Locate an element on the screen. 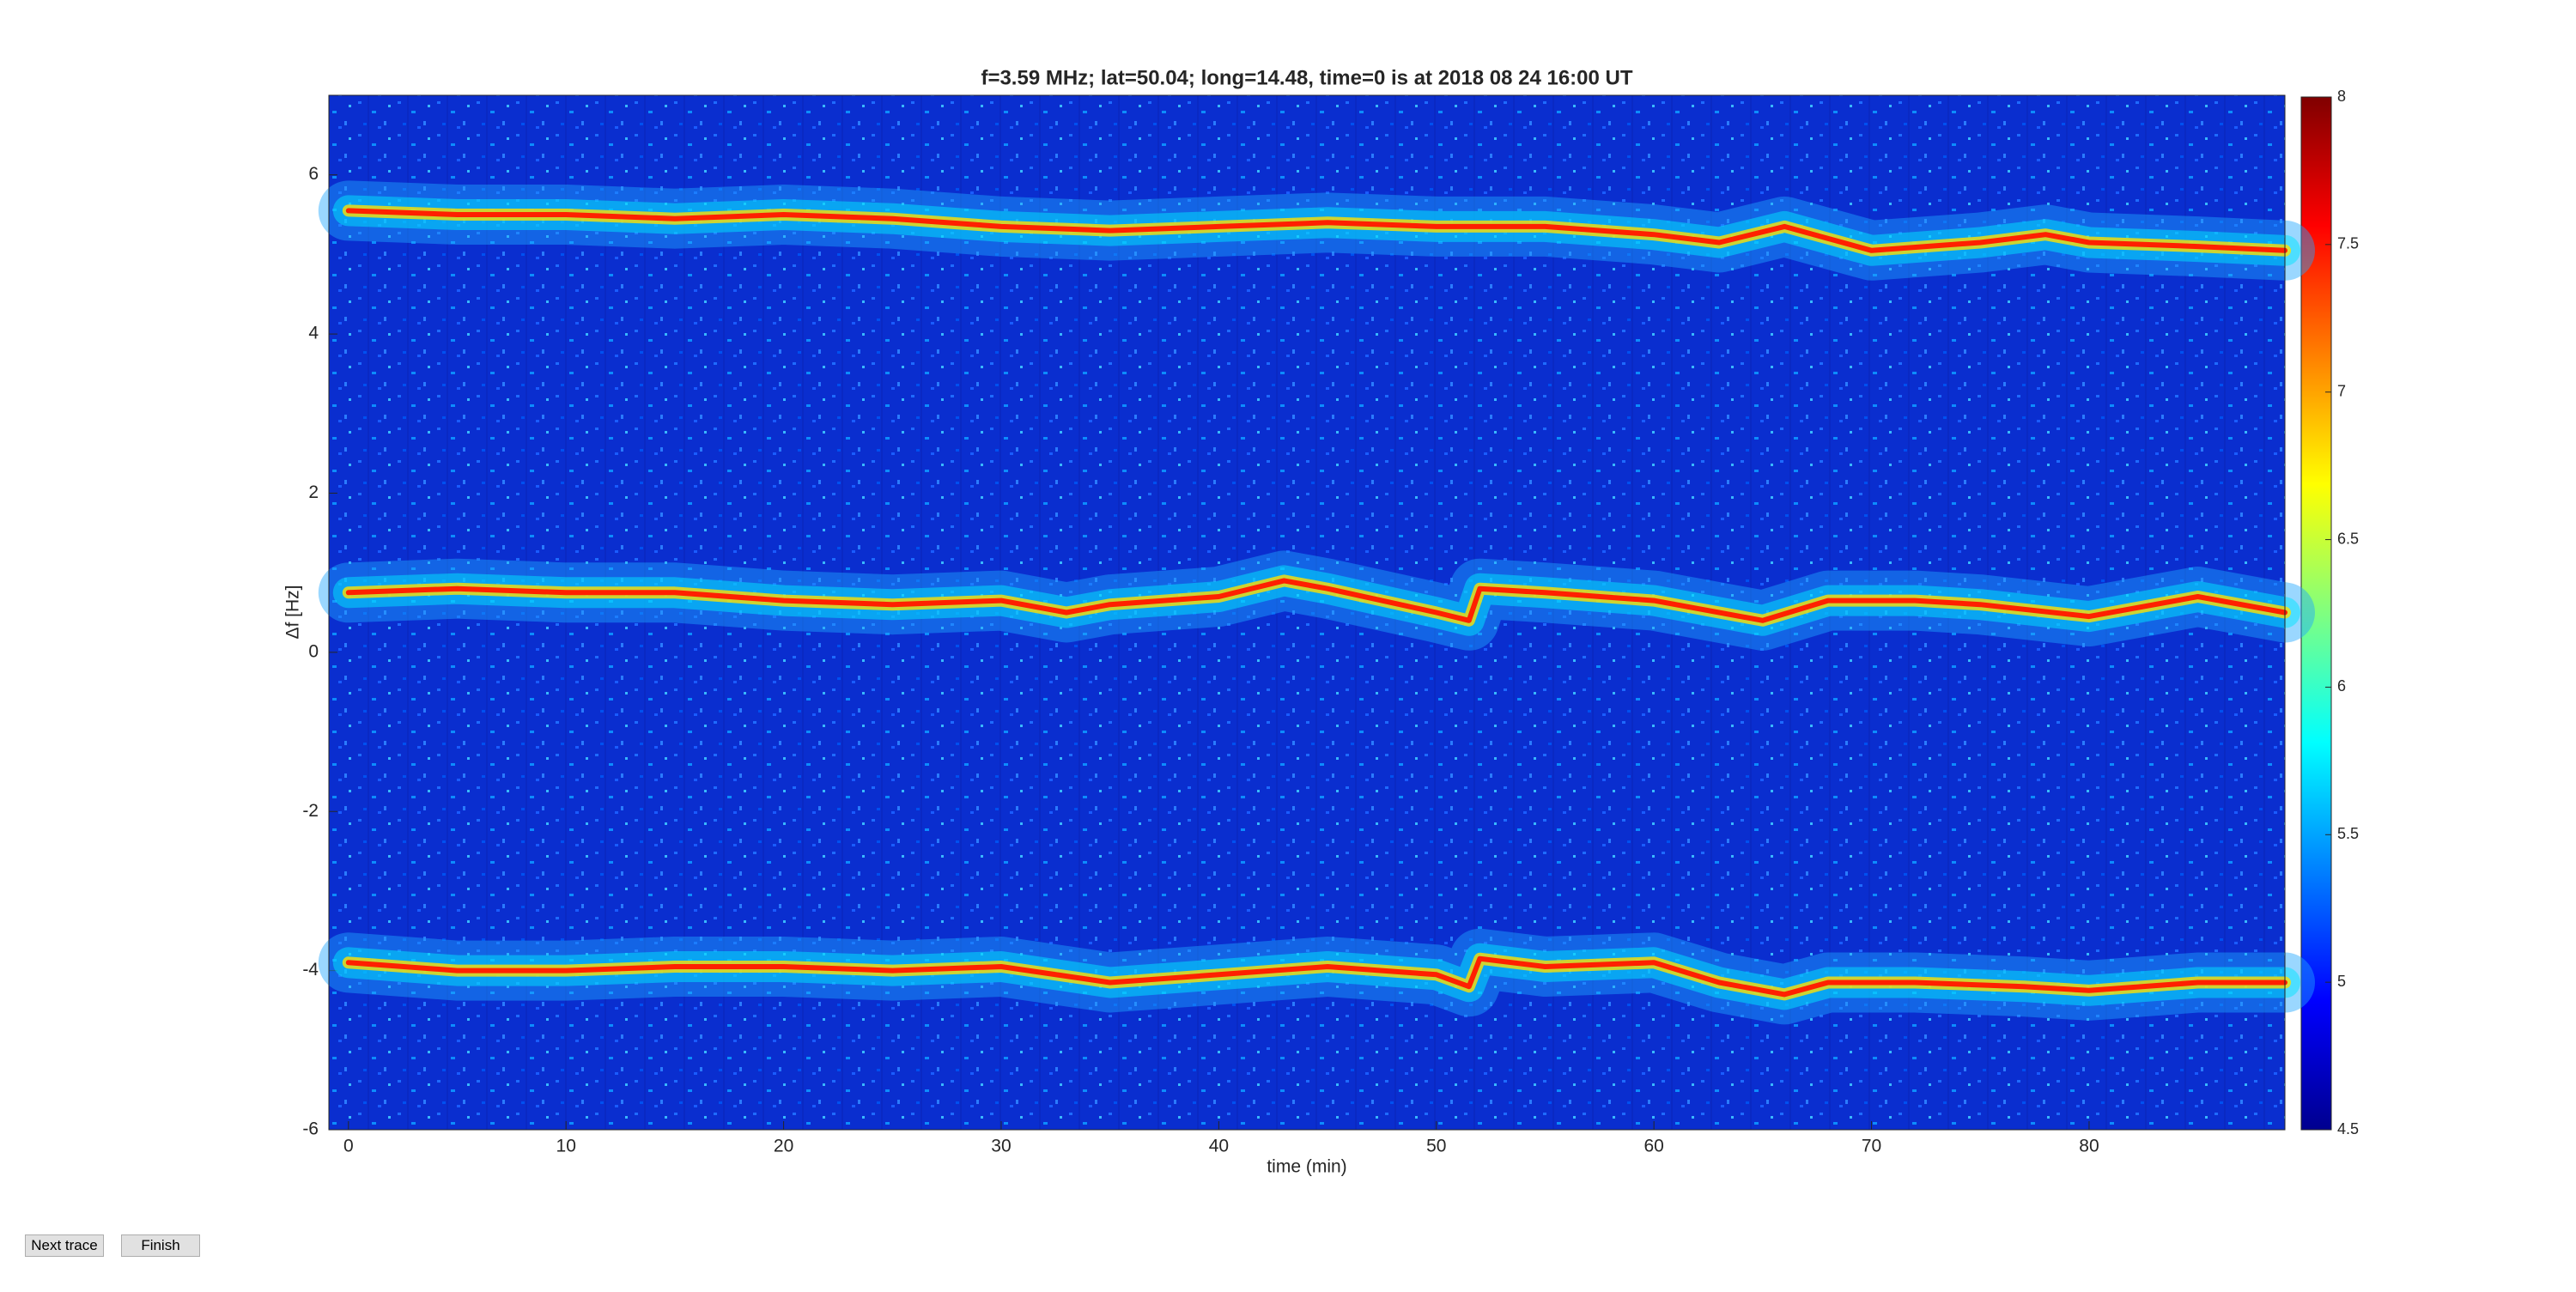  colorbar-tick-label: 6.5 is located at coordinates (2348, 538).